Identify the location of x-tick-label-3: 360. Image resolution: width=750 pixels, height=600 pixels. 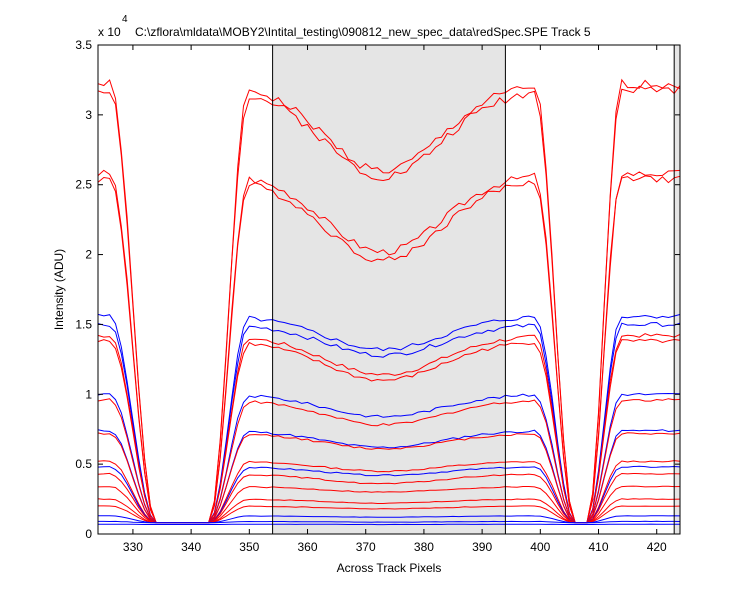
(308, 547).